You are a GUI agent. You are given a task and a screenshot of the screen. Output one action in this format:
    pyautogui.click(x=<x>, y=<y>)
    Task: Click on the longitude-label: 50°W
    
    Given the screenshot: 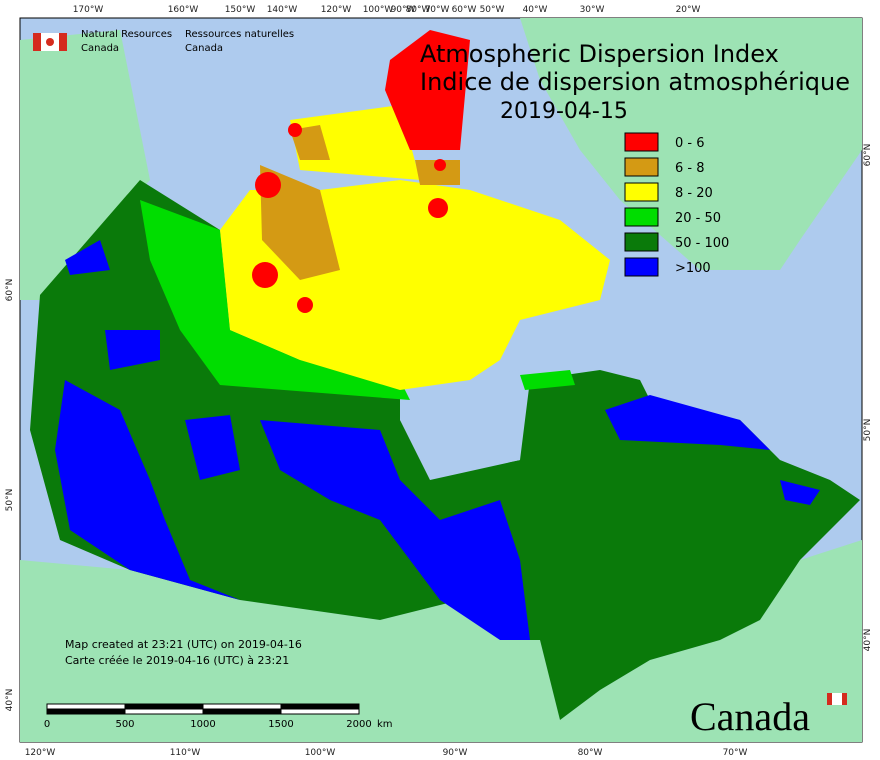 What is the action you would take?
    pyautogui.click(x=492, y=10)
    